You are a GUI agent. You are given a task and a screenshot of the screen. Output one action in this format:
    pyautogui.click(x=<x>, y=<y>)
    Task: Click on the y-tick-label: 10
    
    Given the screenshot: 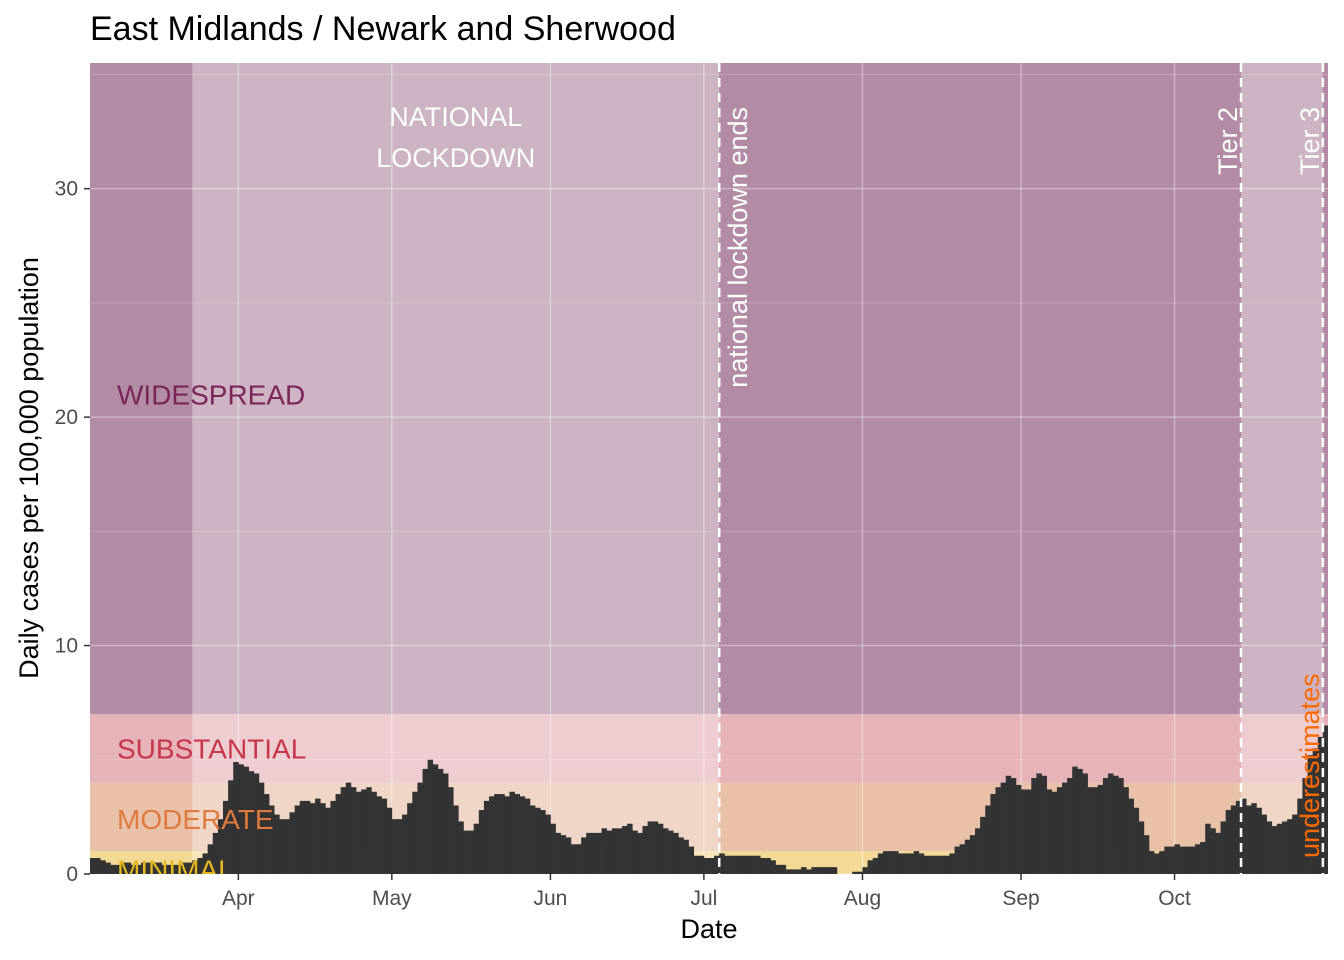 What is the action you would take?
    pyautogui.click(x=66, y=646)
    